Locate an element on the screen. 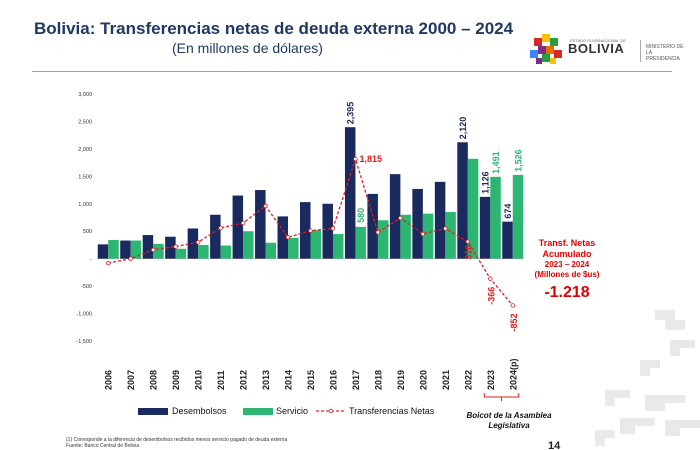 The image size is (700, 450). x-tick-label: 2015 is located at coordinates (311, 380).